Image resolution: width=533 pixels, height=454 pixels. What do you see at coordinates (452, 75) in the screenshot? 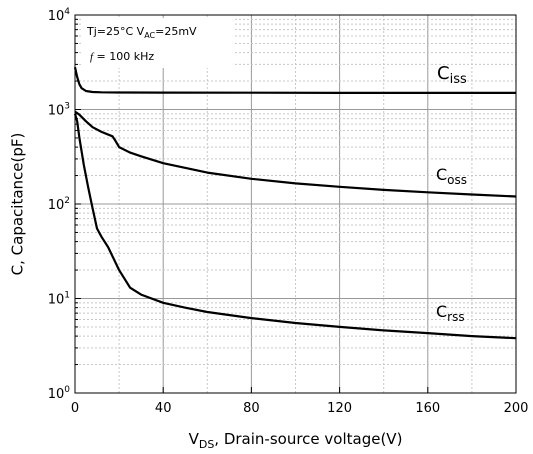
I see `series-label-ciss: Ciss` at bounding box center [452, 75].